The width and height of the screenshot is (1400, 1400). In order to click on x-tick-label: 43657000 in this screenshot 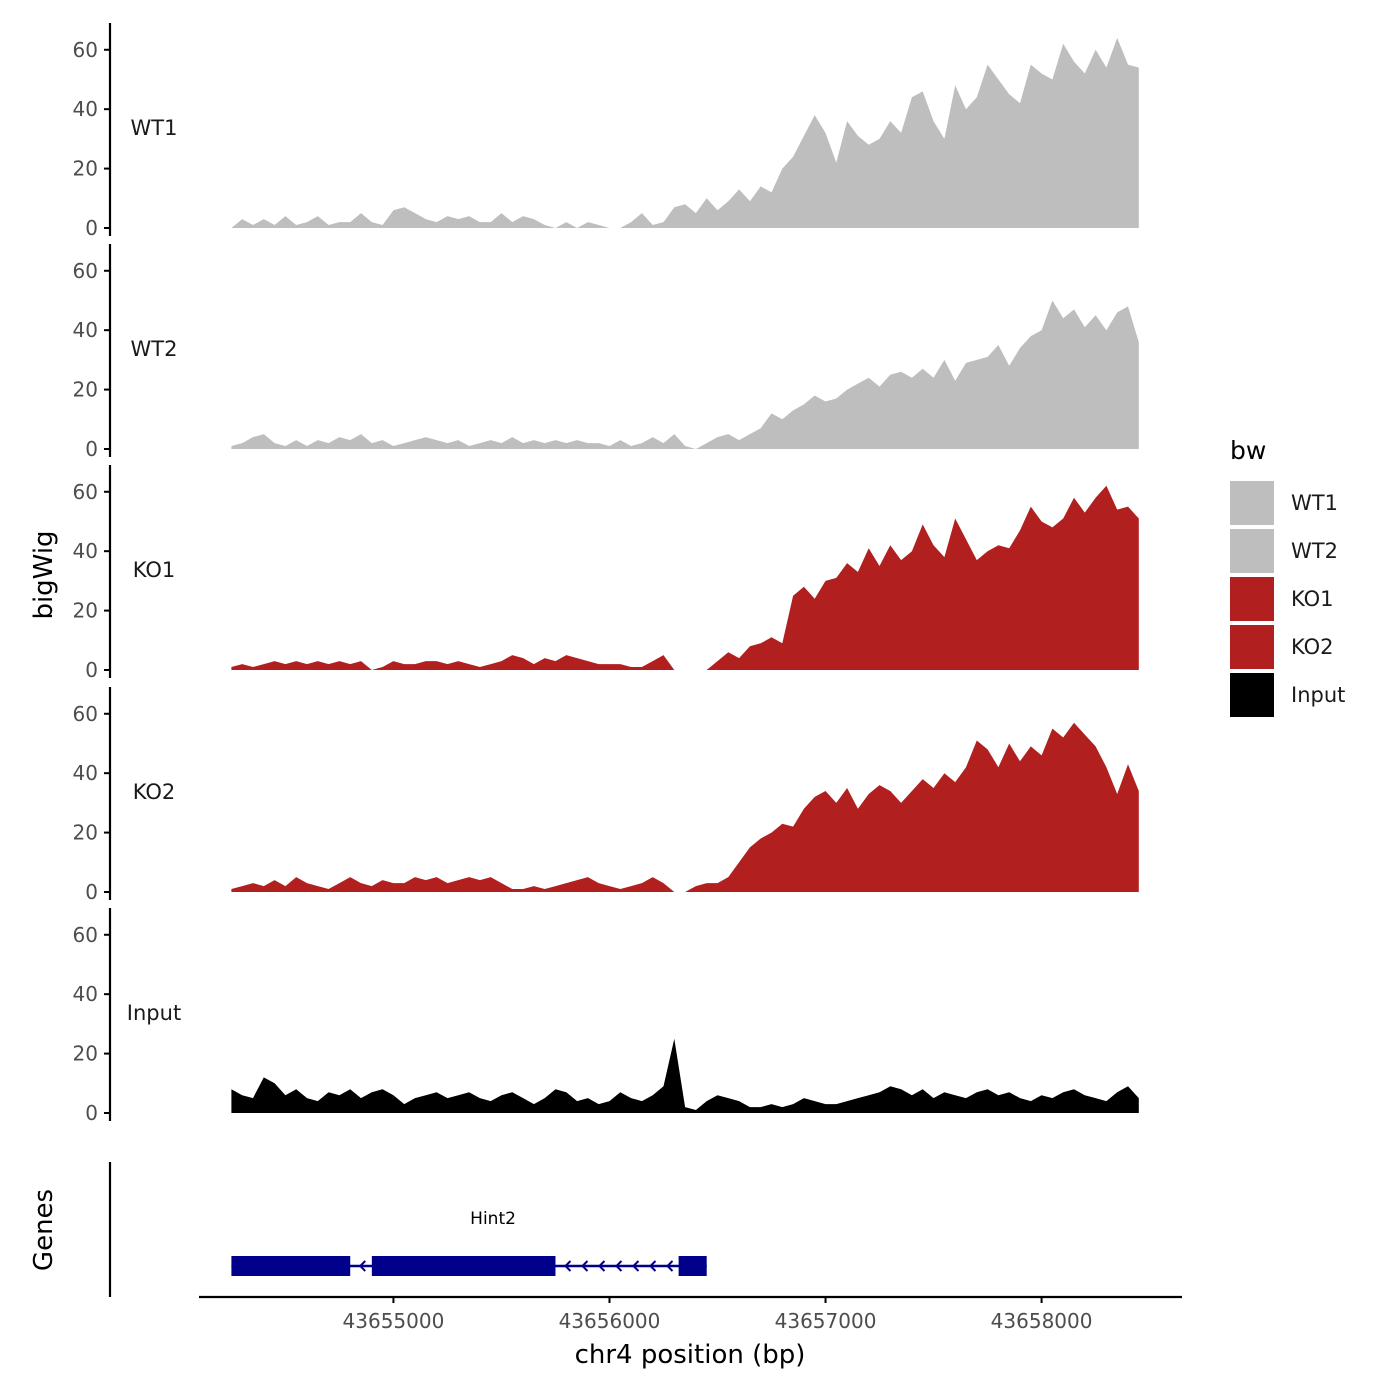, I will do `click(826, 1321)`.